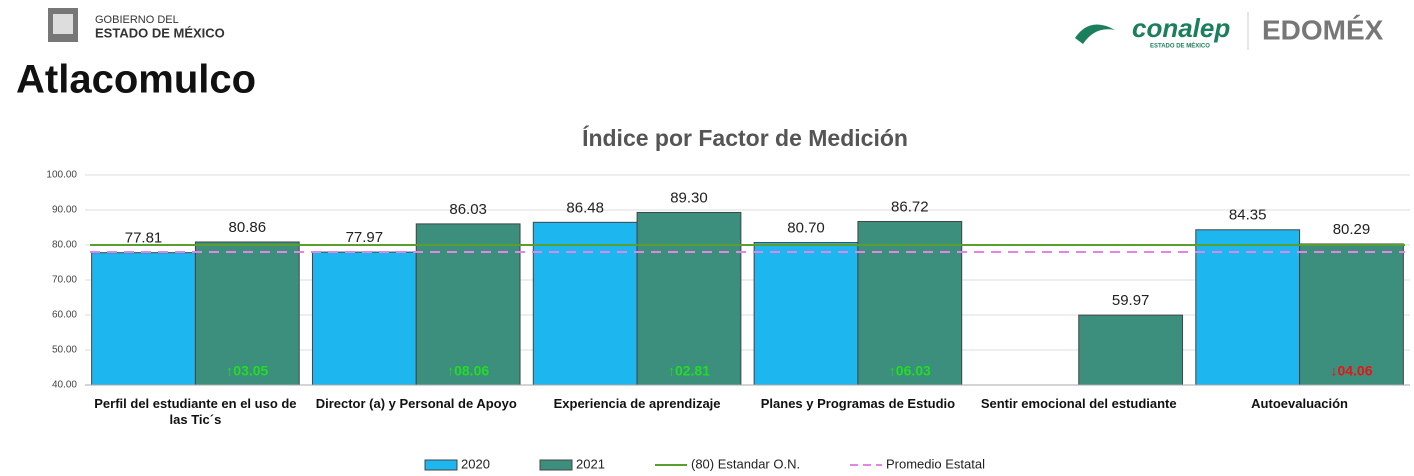 This screenshot has width=1414, height=476. What do you see at coordinates (64, 350) in the screenshot?
I see `y-tick-label: 50.00` at bounding box center [64, 350].